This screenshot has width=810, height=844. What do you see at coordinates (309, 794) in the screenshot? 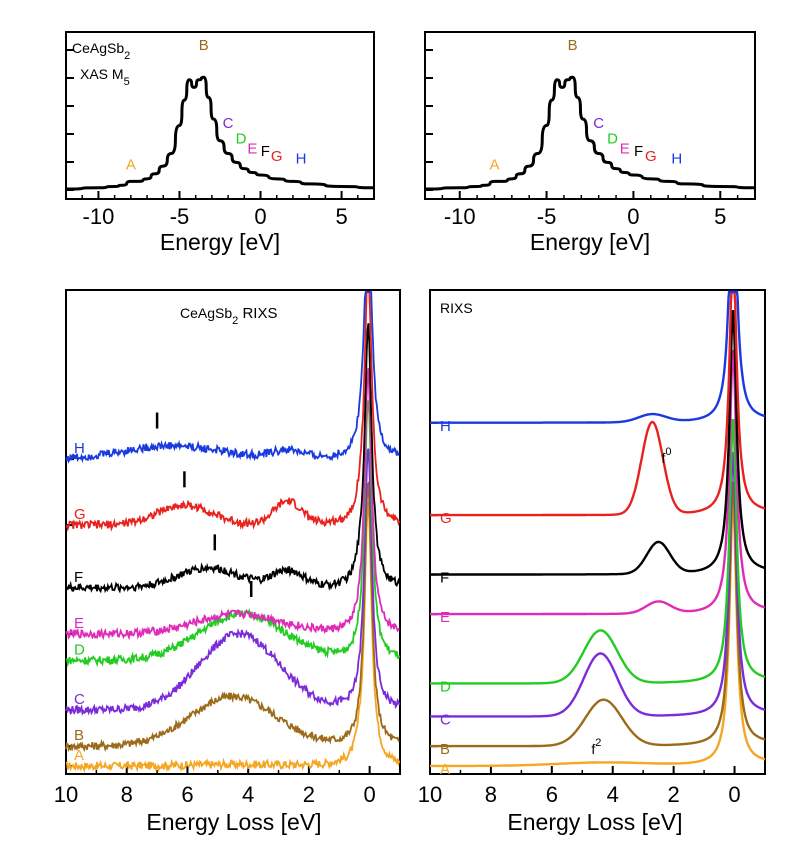
I see `x-tick-label: 2` at bounding box center [309, 794].